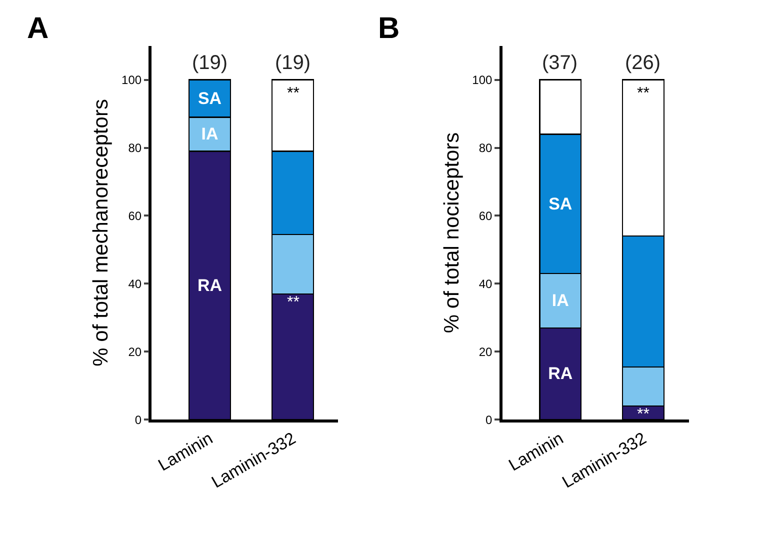 Image resolution: width=766 pixels, height=539 pixels. Describe the element at coordinates (560, 63) in the screenshot. I see `annotation: (37)` at that location.